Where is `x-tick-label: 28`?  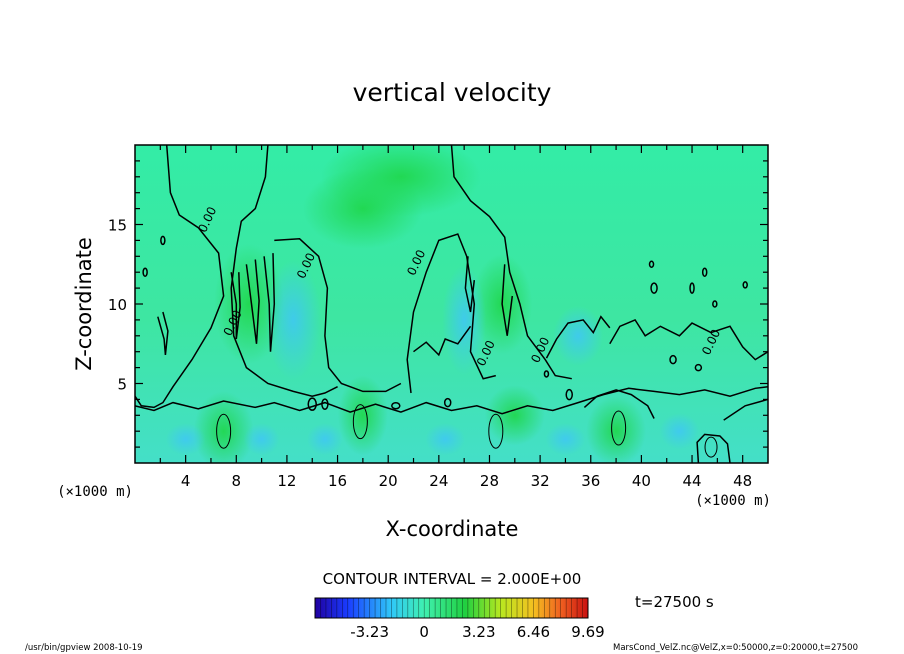 x-tick-label: 28 is located at coordinates (489, 481).